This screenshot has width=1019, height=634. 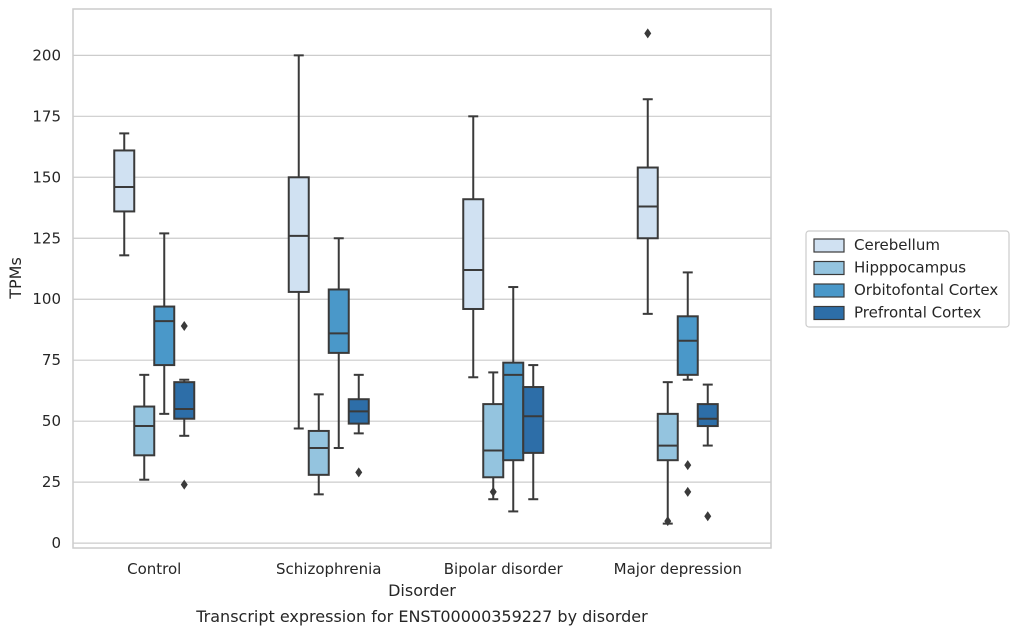 I want to click on y-tick-label: 25, so click(x=51, y=482).